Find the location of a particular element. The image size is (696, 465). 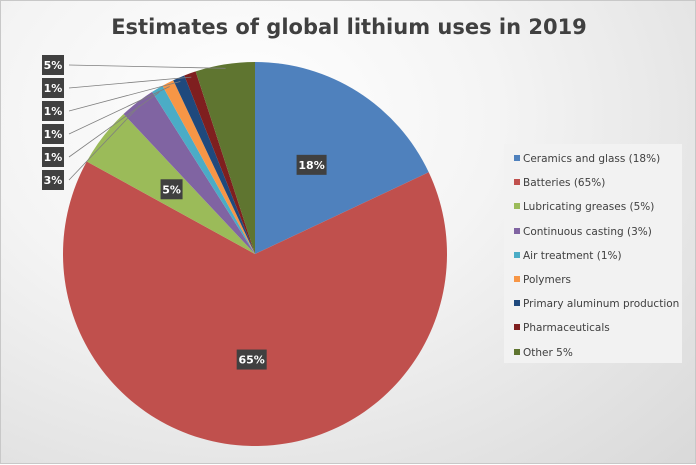

legend-label: Primary aluminum production is located at coordinates (601, 304).